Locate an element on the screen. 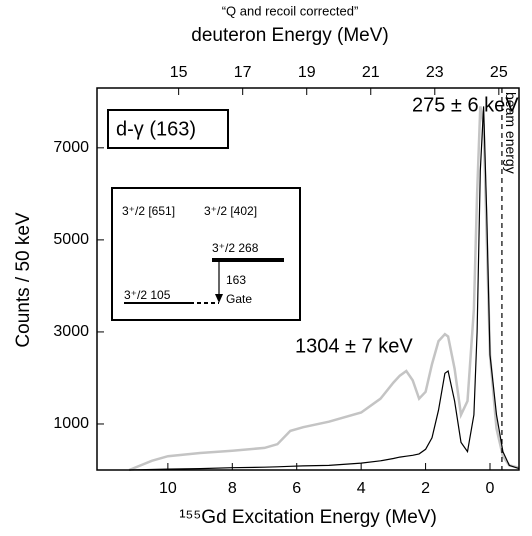 The width and height of the screenshot is (532, 536). x2-tick-label: 17 is located at coordinates (243, 72).